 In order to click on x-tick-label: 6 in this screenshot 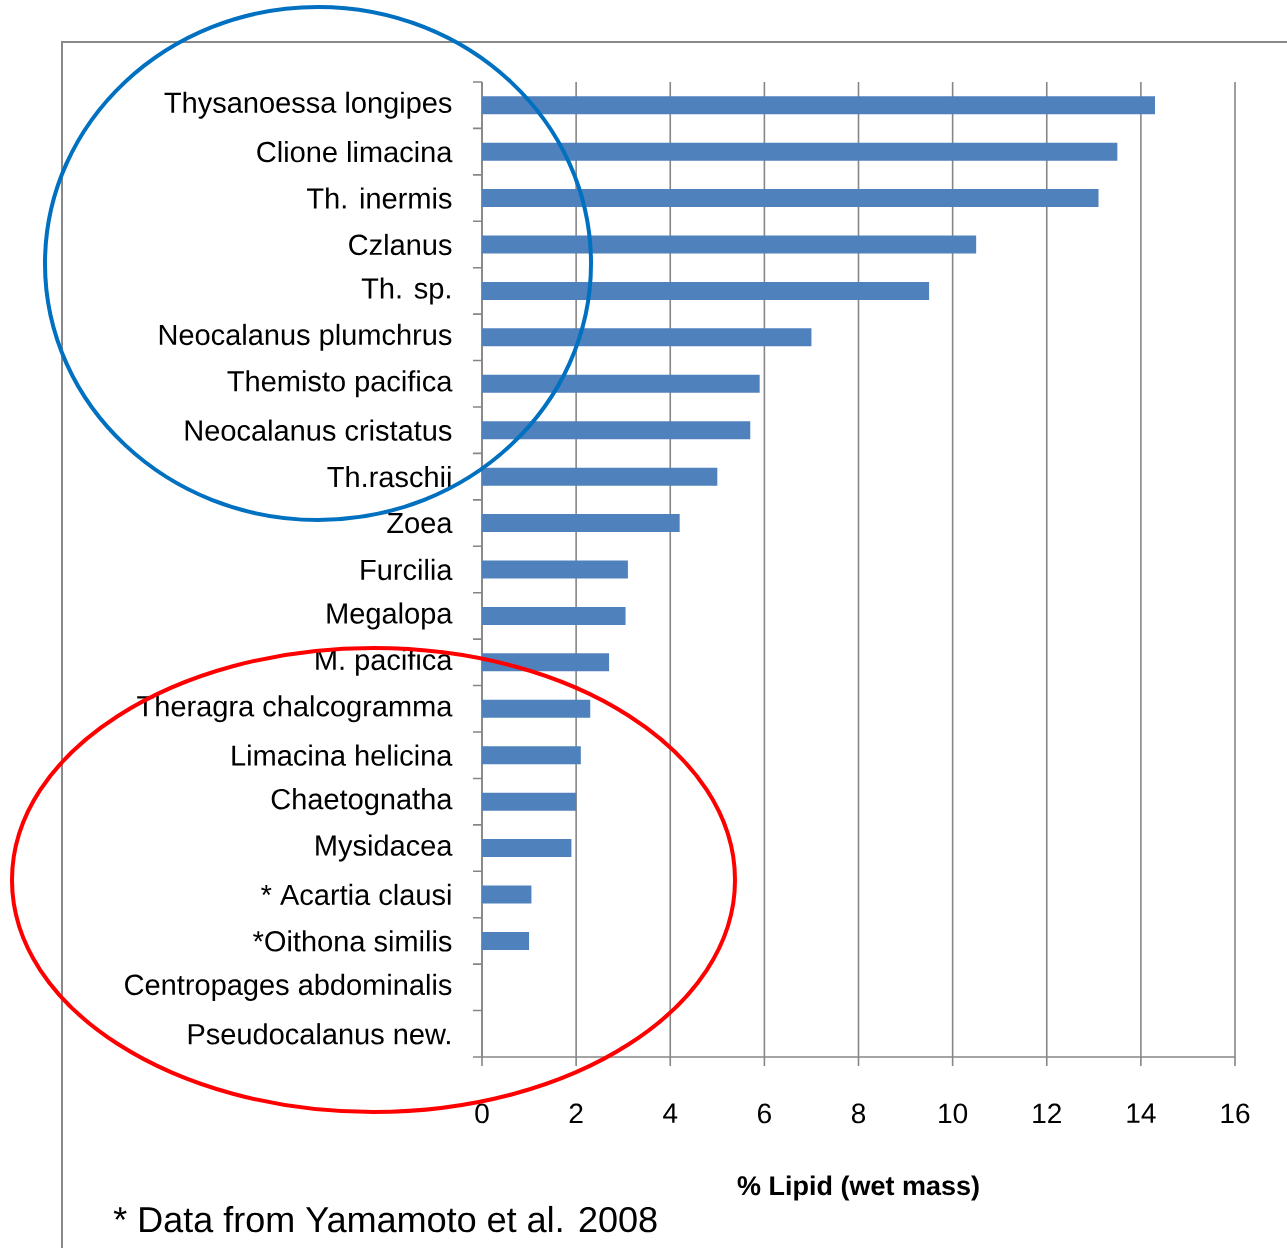, I will do `click(764, 1113)`.